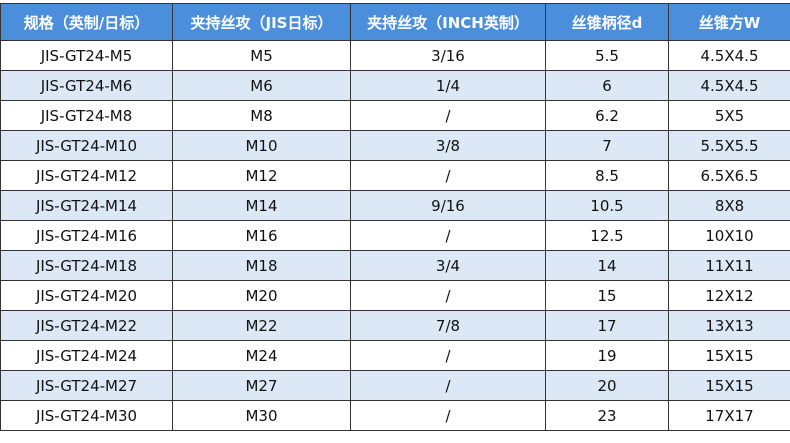 Image resolution: width=790 pixels, height=443 pixels. I want to click on table-cell: JIS-GT24-M24, so click(86, 355).